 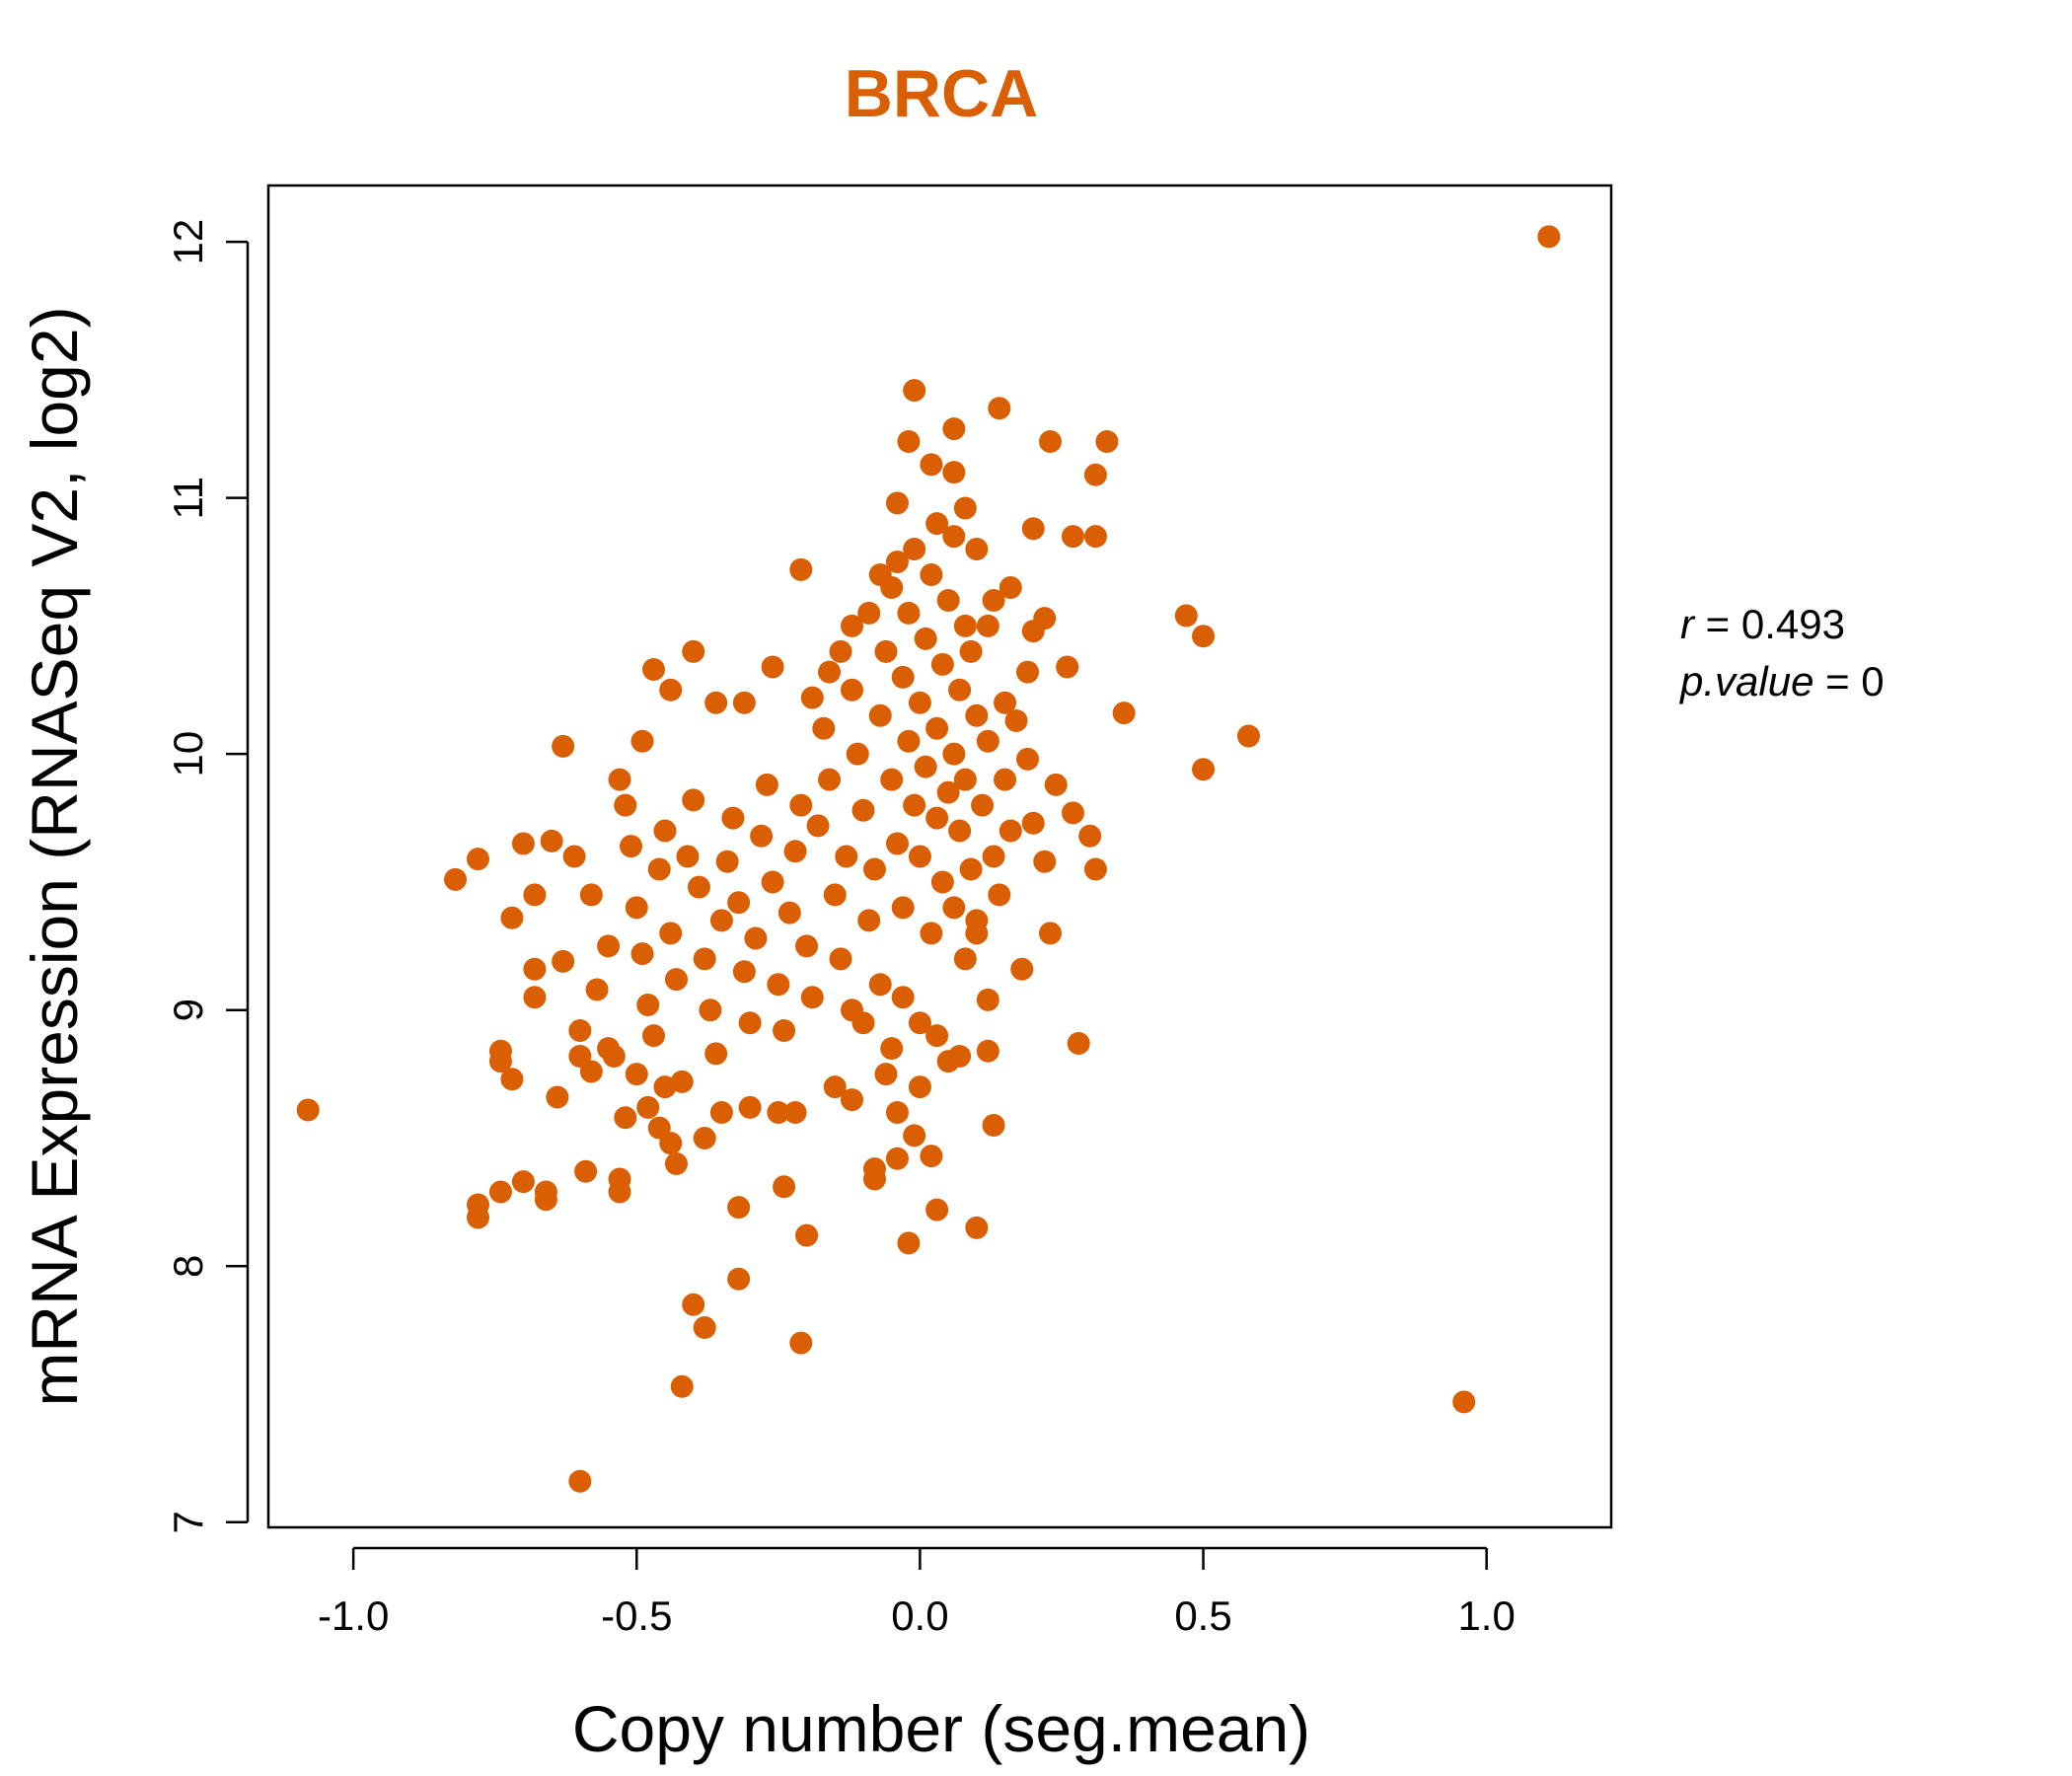 What do you see at coordinates (1781, 652) in the screenshot?
I see `correlation-annotation: r = 0.493 p.value = 0` at bounding box center [1781, 652].